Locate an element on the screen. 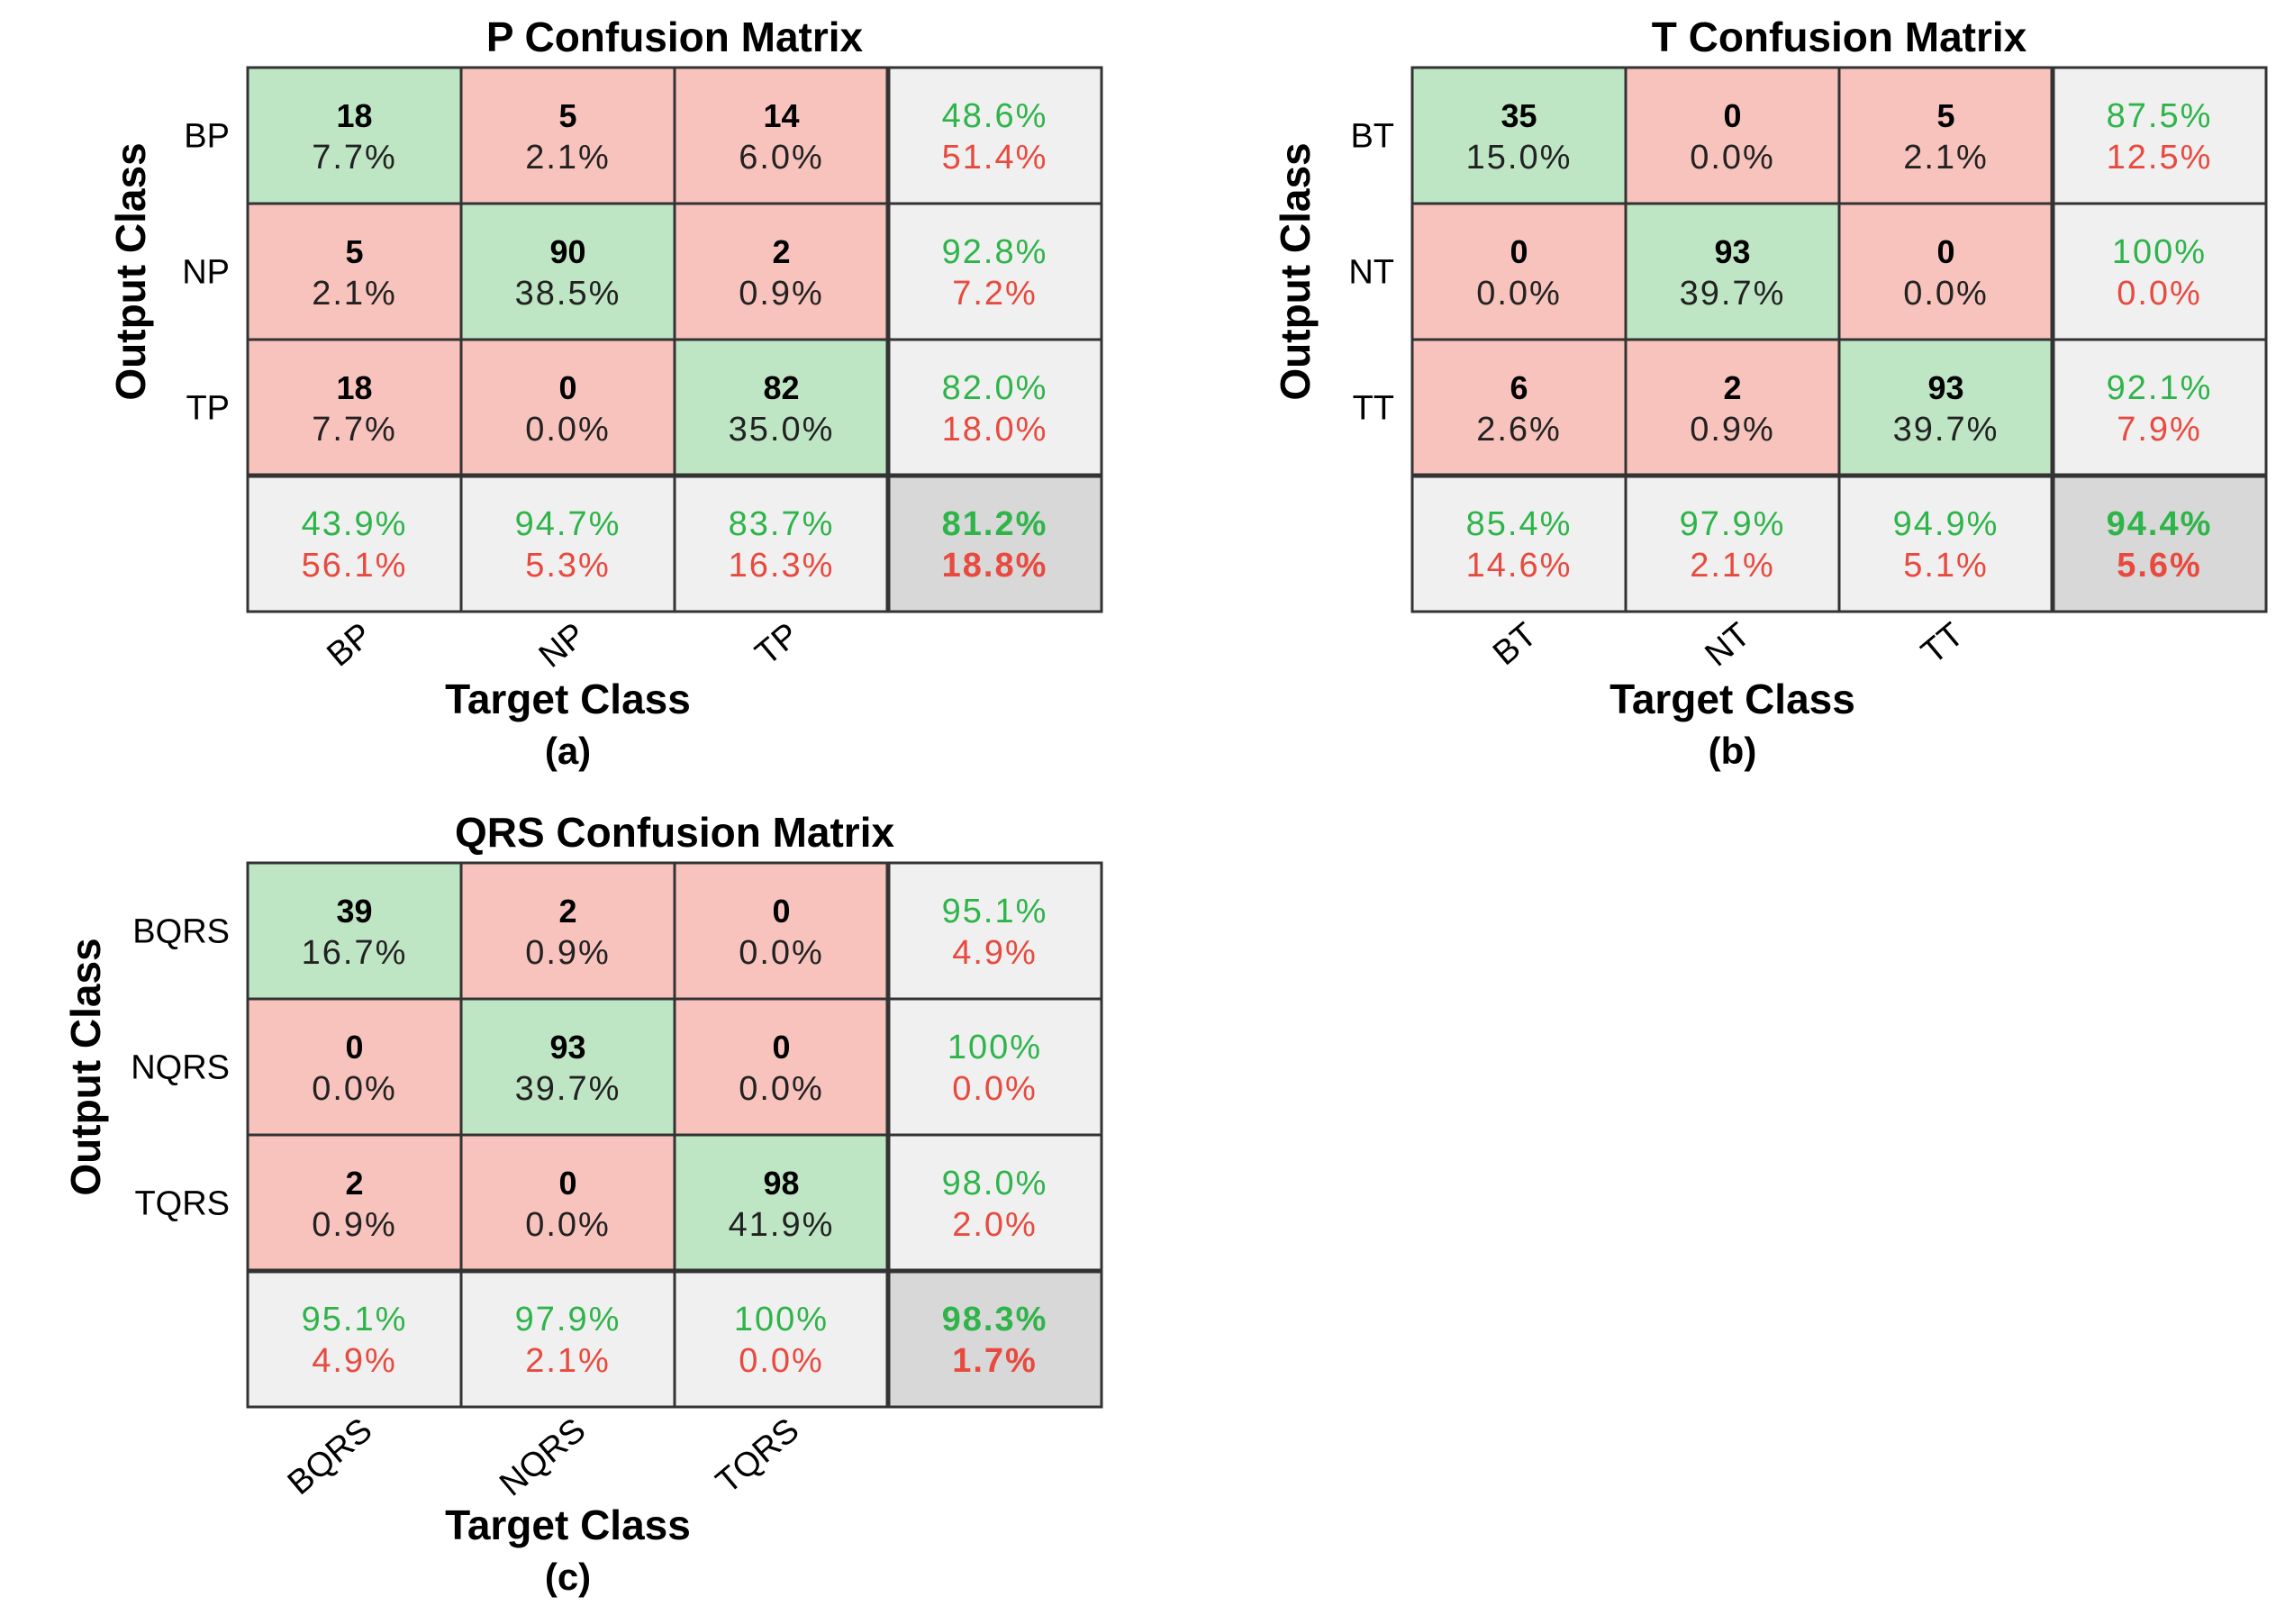 This screenshot has width=2294, height=1624. cell-percent: 16.7% is located at coordinates (355, 953).